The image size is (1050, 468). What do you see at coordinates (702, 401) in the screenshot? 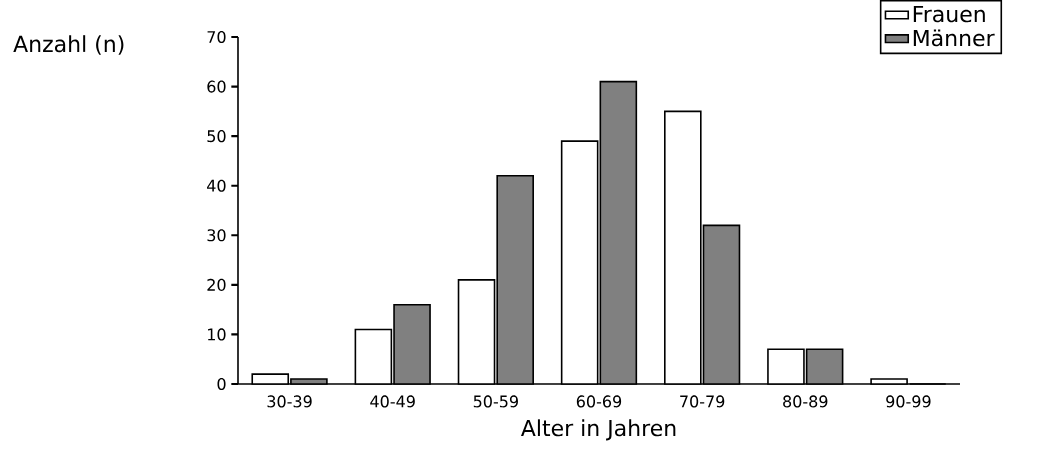
I see `x-tick-label: 70-79` at bounding box center [702, 401].